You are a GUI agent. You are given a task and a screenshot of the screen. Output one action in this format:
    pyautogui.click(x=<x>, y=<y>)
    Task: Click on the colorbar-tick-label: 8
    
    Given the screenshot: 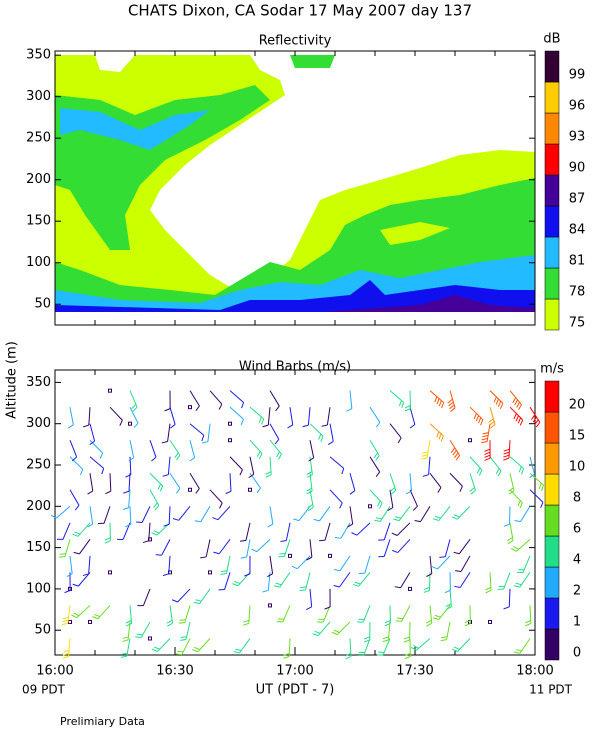 What is the action you would take?
    pyautogui.click(x=577, y=498)
    